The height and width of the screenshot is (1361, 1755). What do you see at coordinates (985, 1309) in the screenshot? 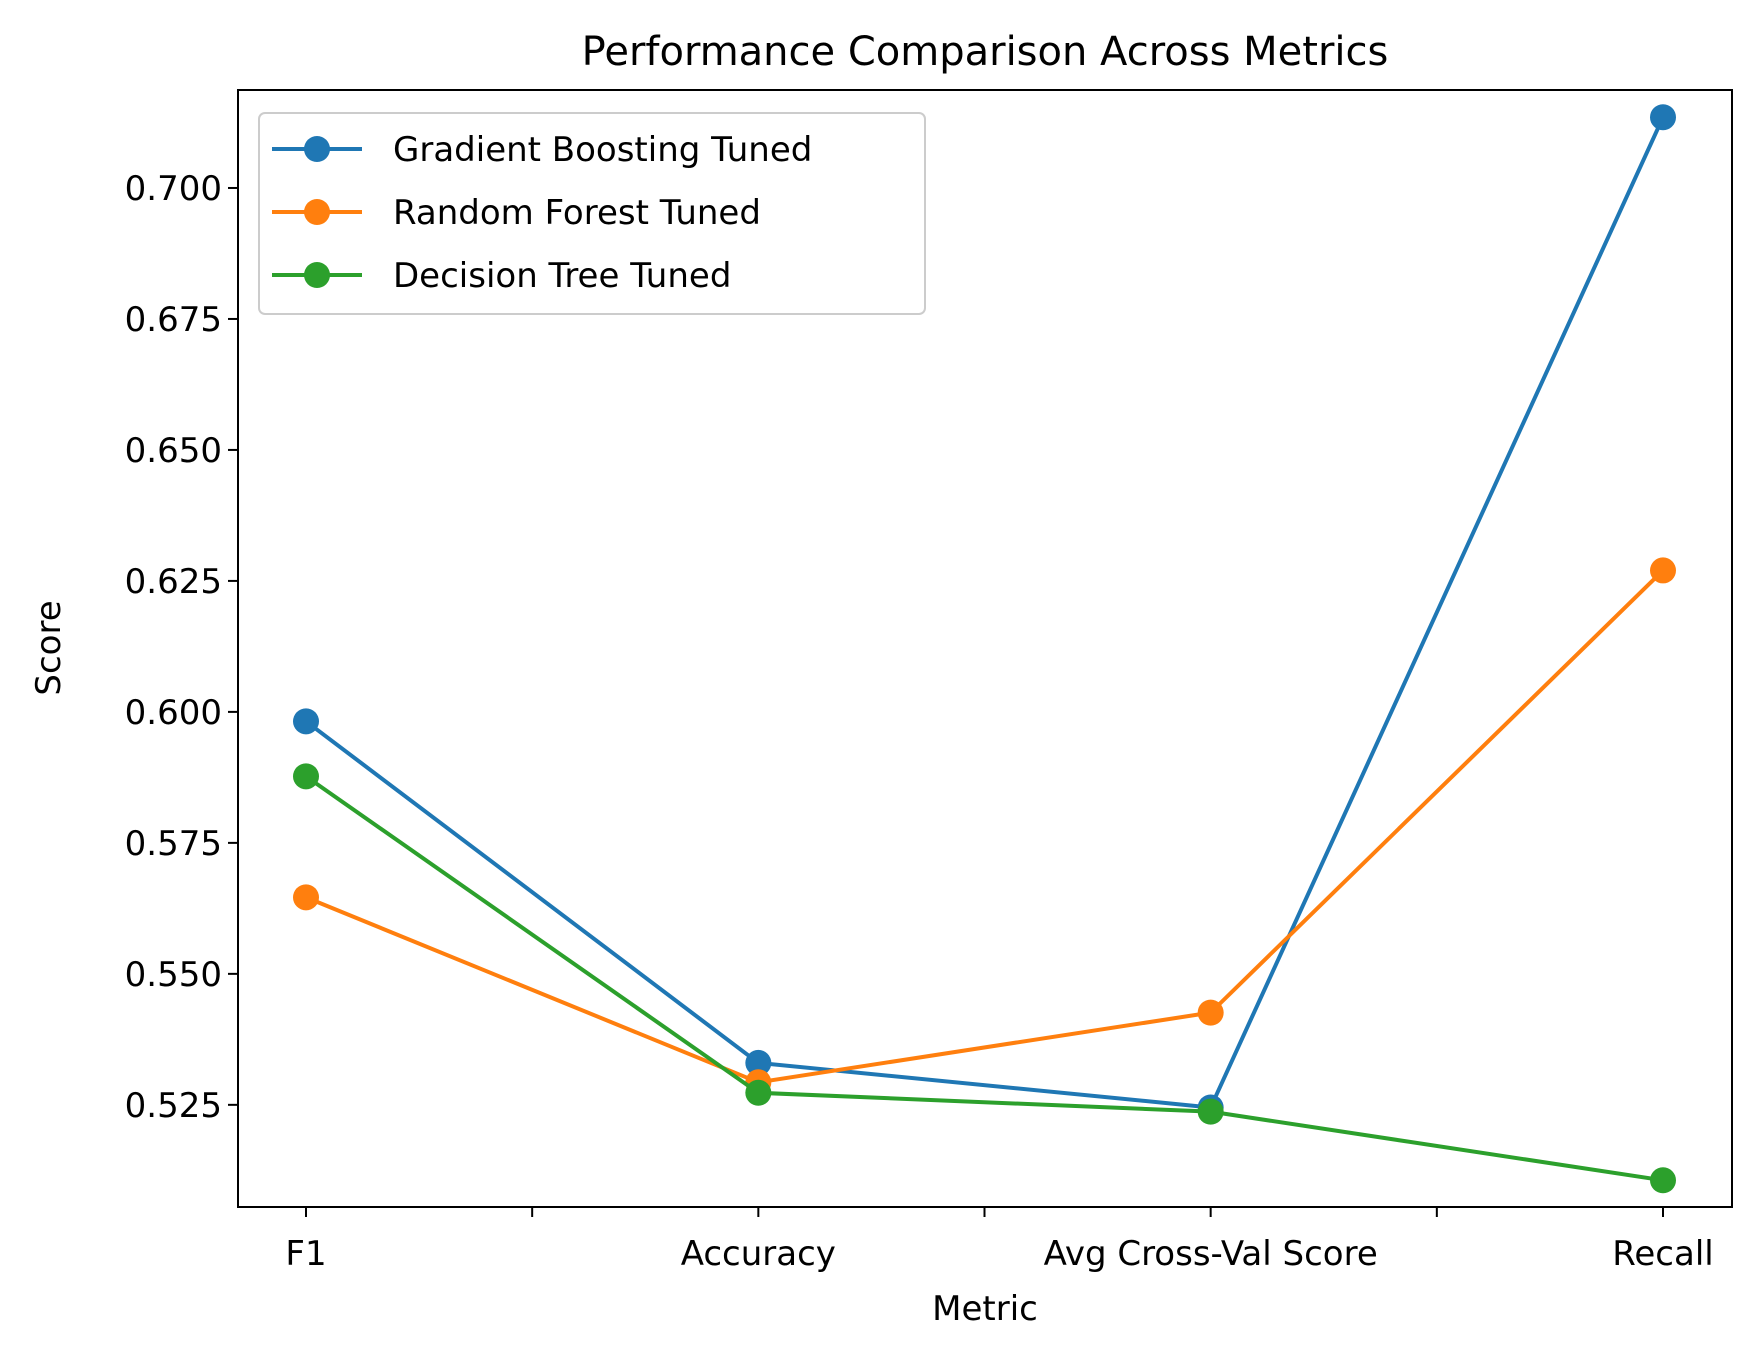
I see `x-axis-label: Metric` at bounding box center [985, 1309].